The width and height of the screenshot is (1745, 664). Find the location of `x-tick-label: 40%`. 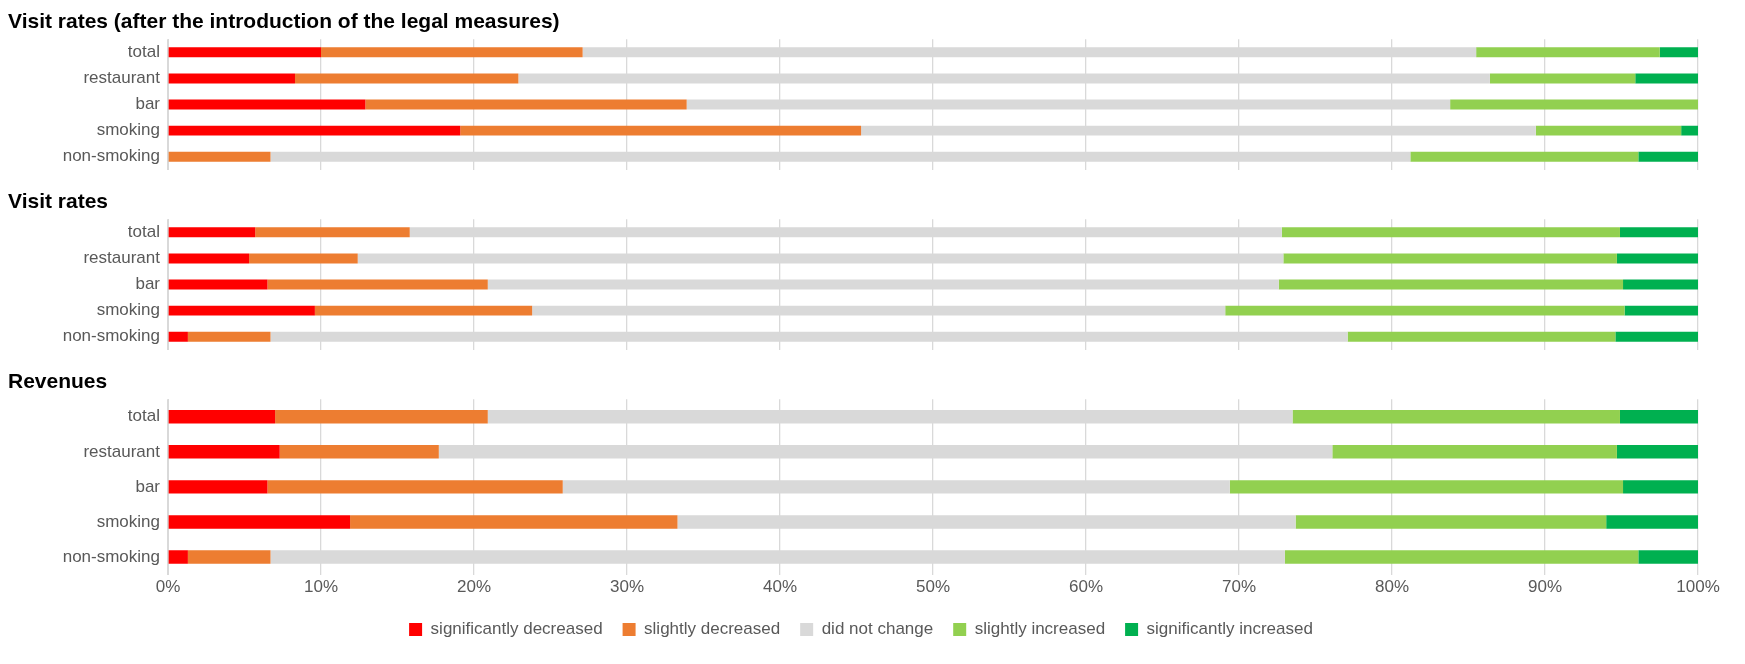

x-tick-label: 40% is located at coordinates (780, 587).